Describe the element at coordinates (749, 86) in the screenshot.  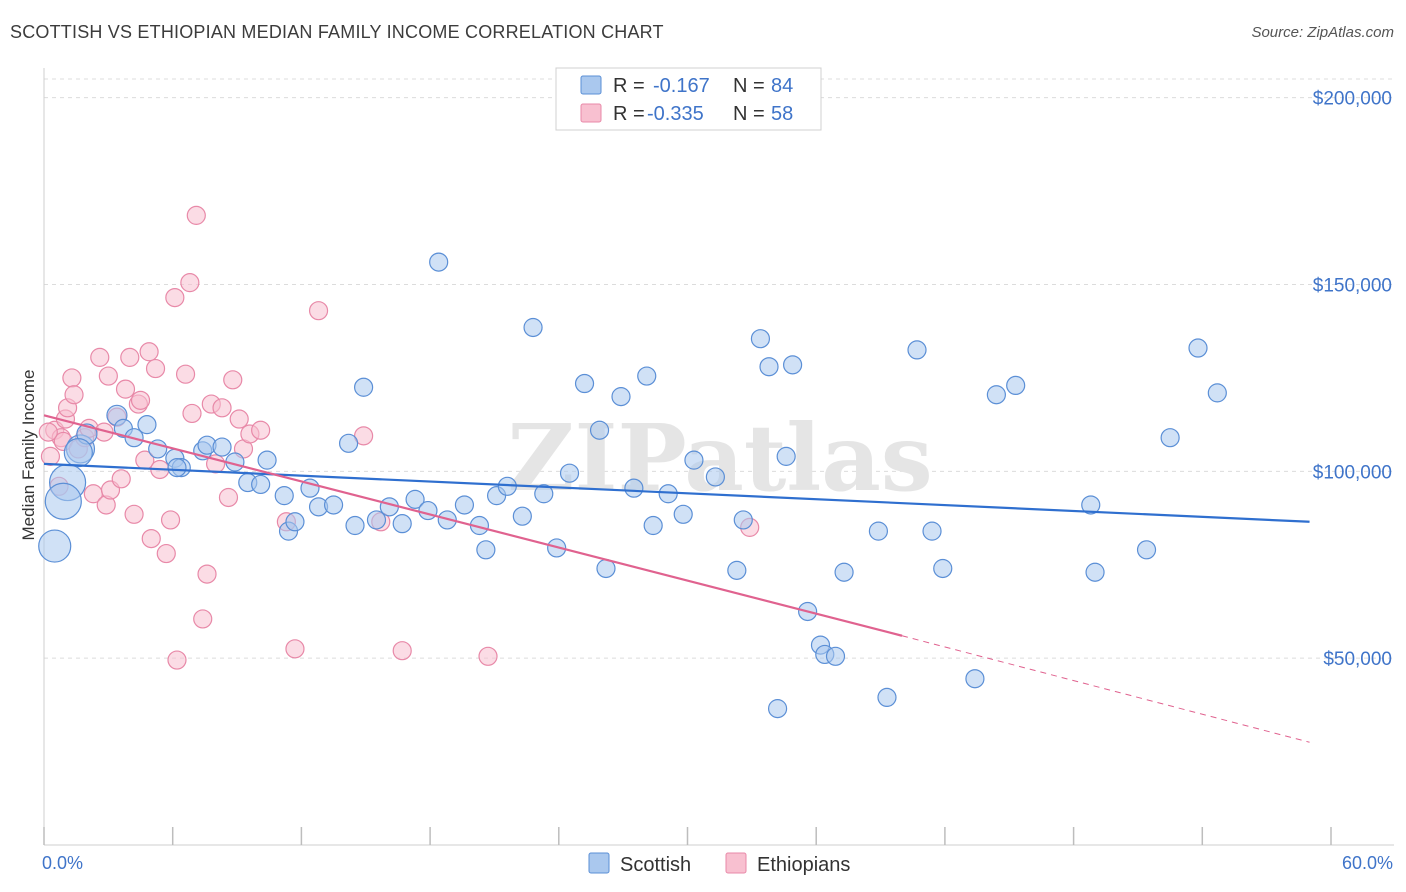
I see `stats-n-label-1: N =` at that location.